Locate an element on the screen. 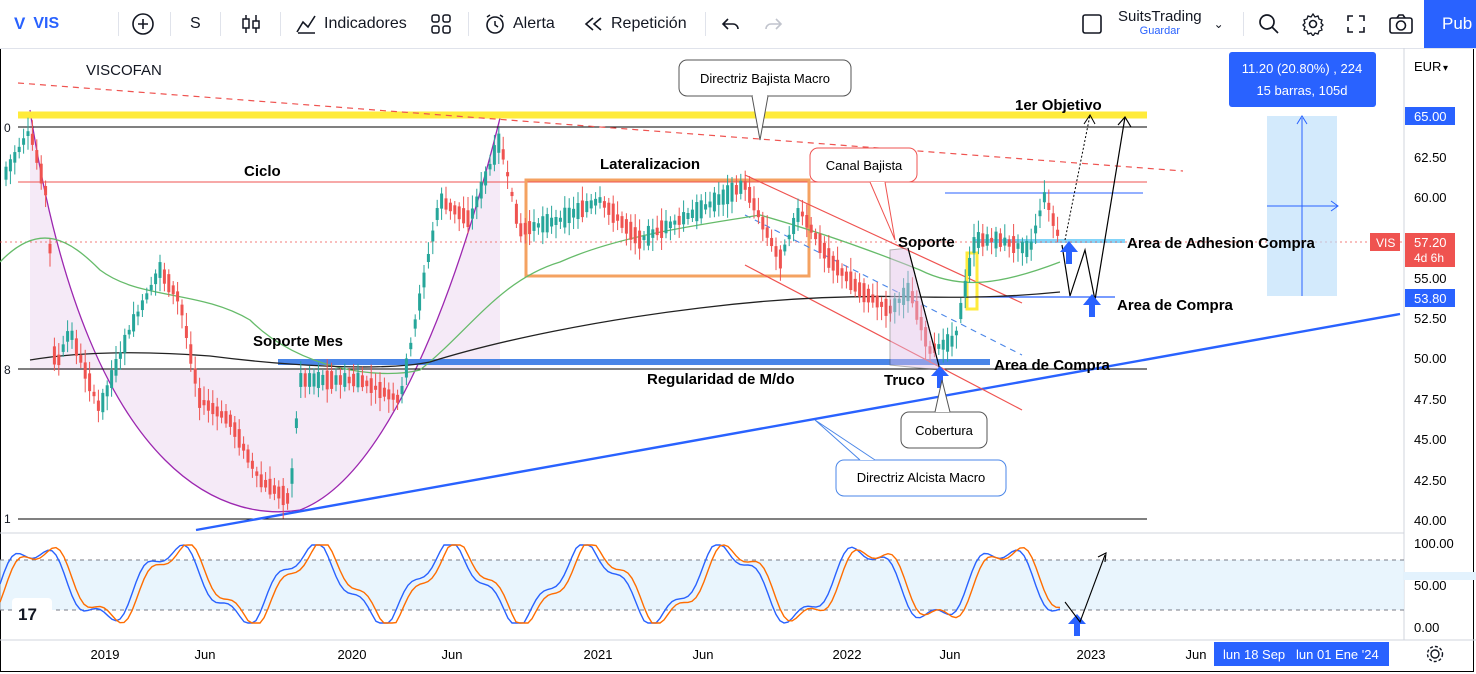 This screenshot has height=674, width=1476. templates-button is located at coordinates (441, 24).